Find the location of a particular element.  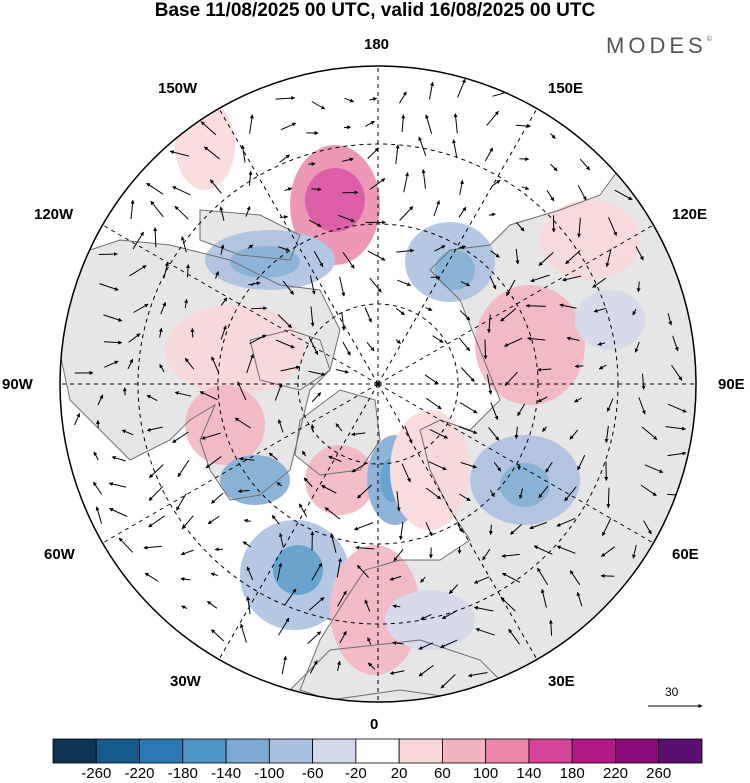

anomaly-pos-canada is located at coordinates (235, 350).